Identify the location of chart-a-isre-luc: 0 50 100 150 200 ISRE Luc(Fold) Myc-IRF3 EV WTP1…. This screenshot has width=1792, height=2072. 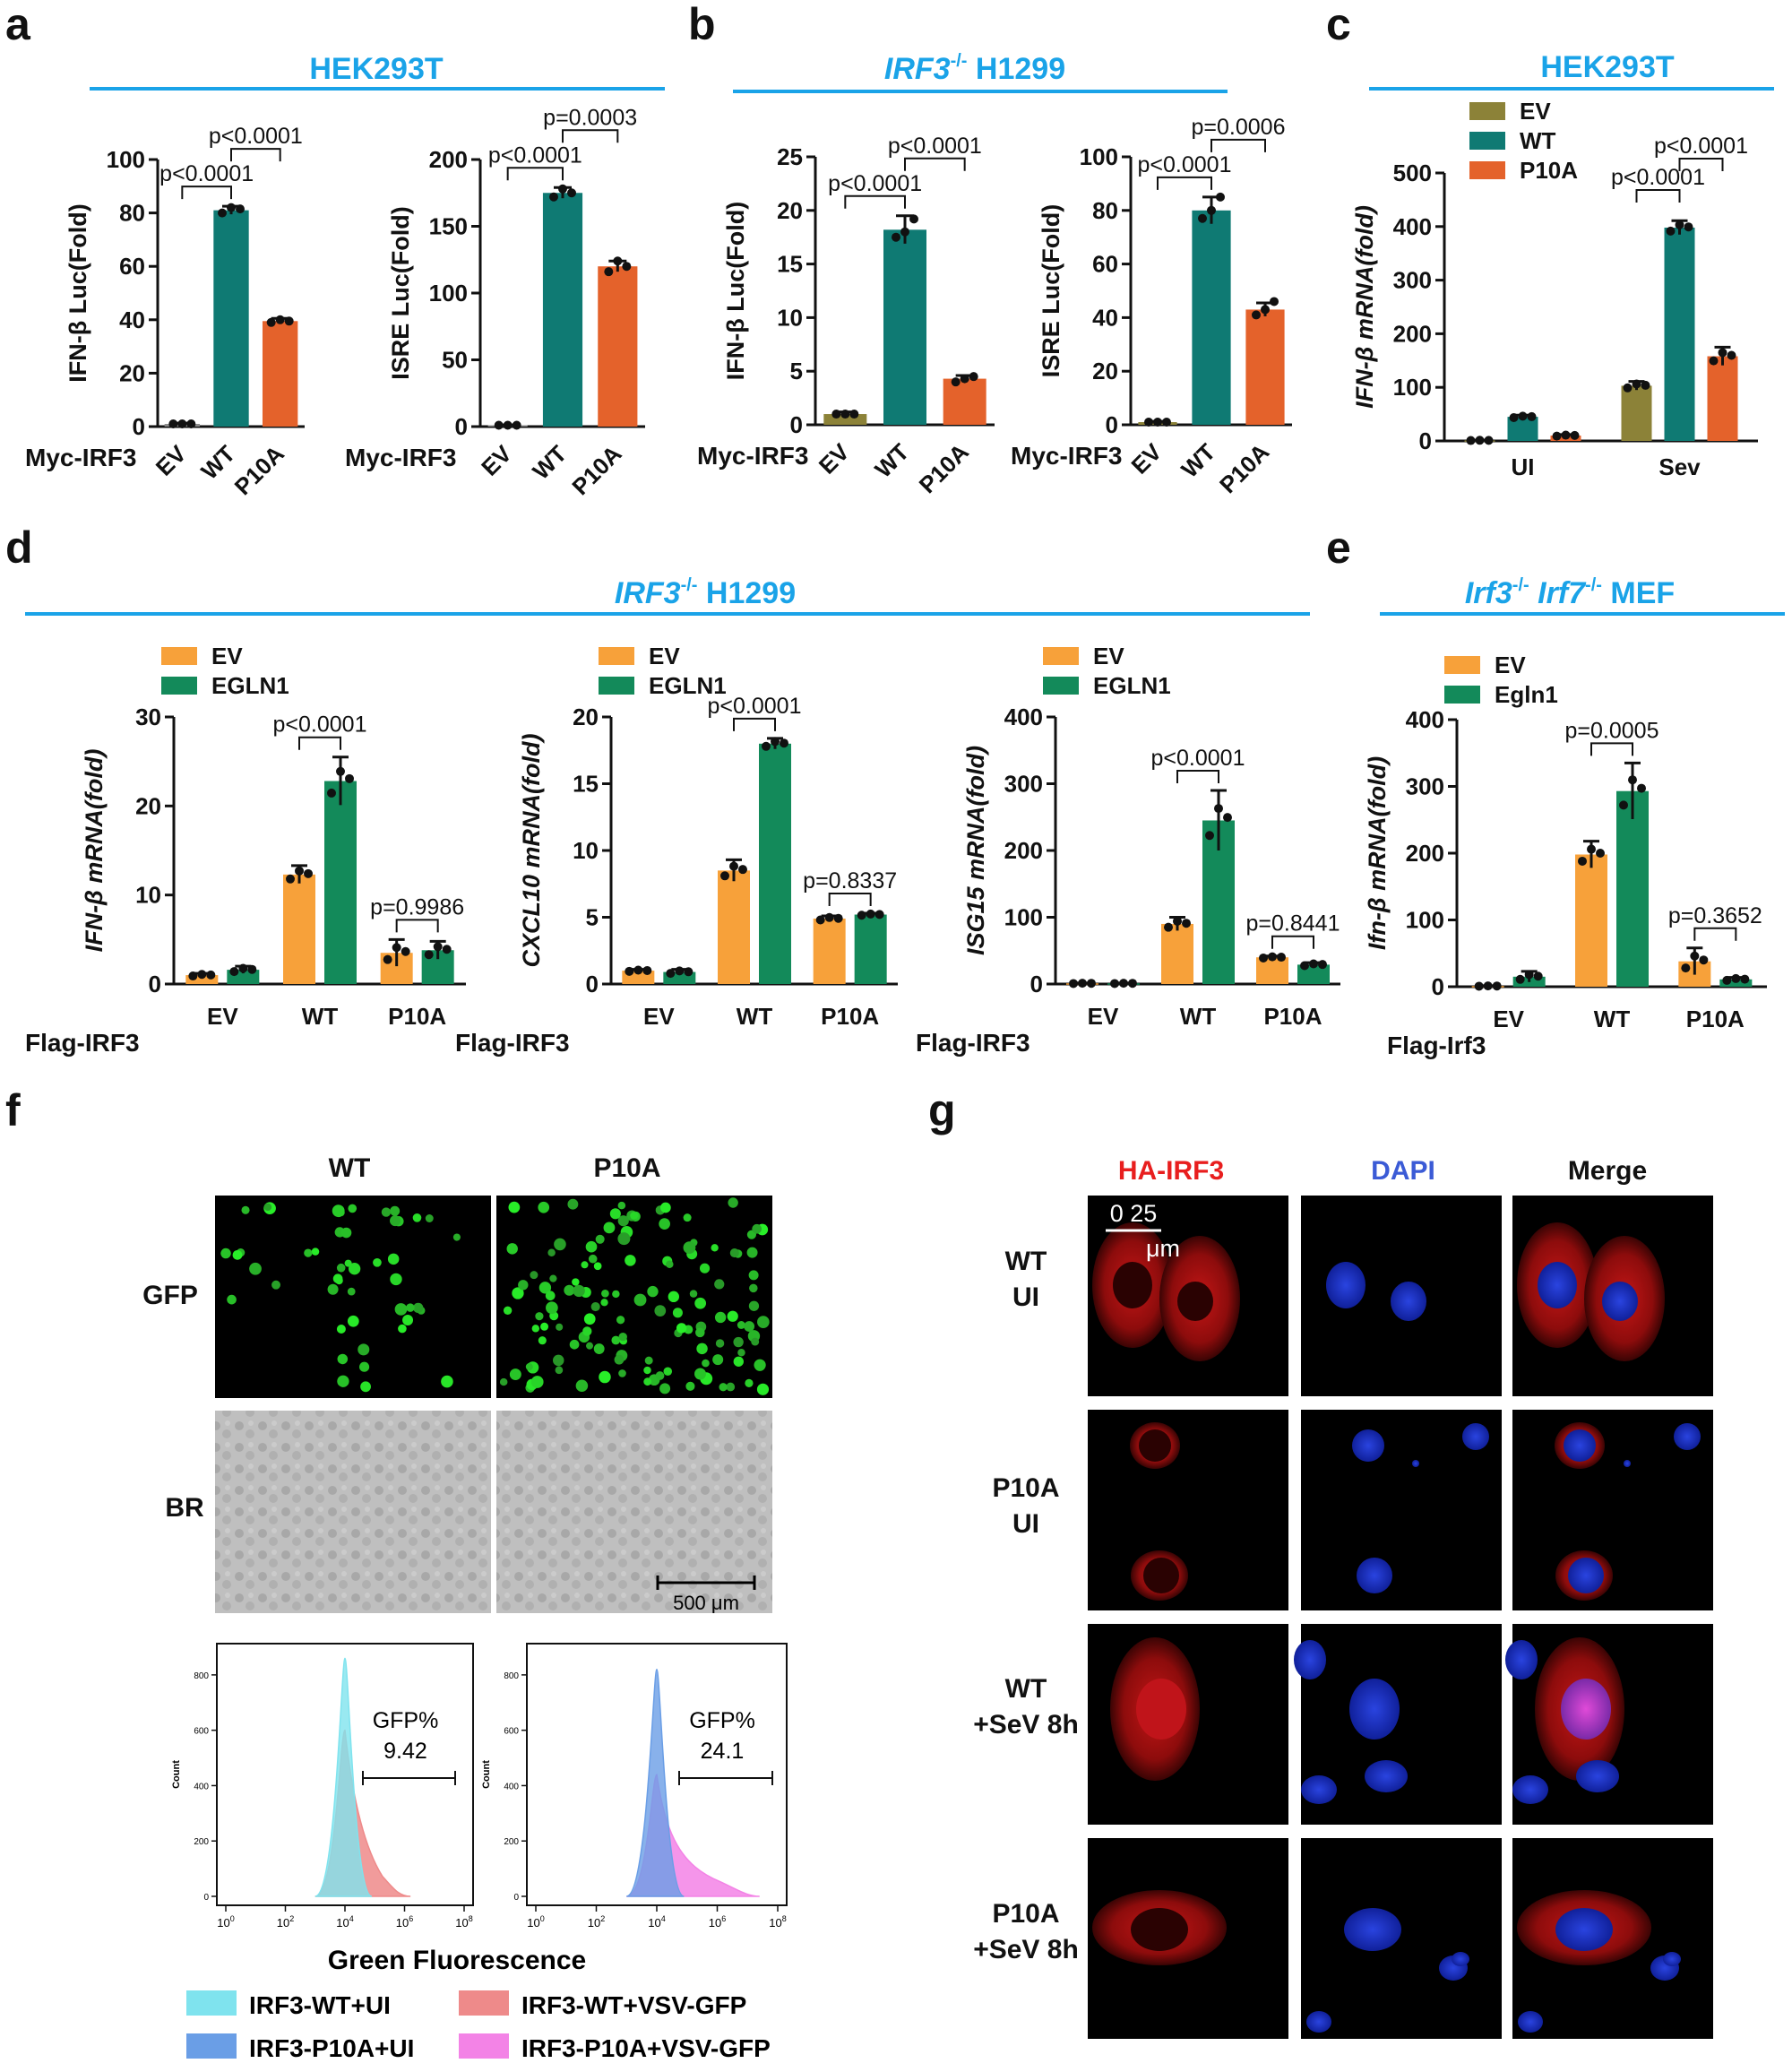
(495, 302).